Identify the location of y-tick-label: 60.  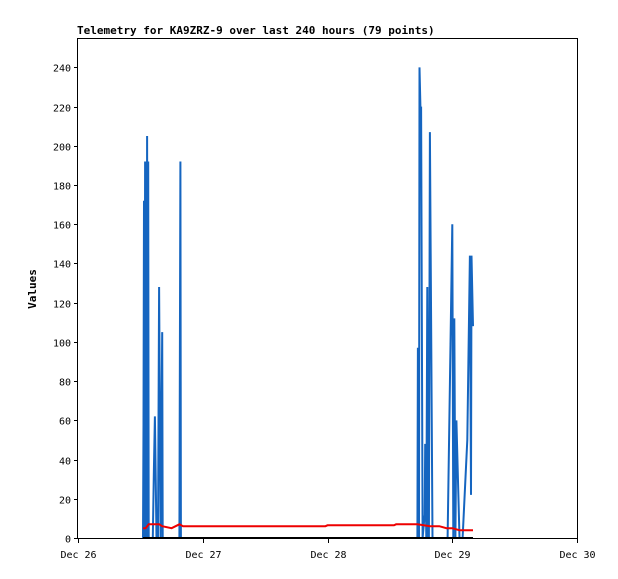
(65, 422).